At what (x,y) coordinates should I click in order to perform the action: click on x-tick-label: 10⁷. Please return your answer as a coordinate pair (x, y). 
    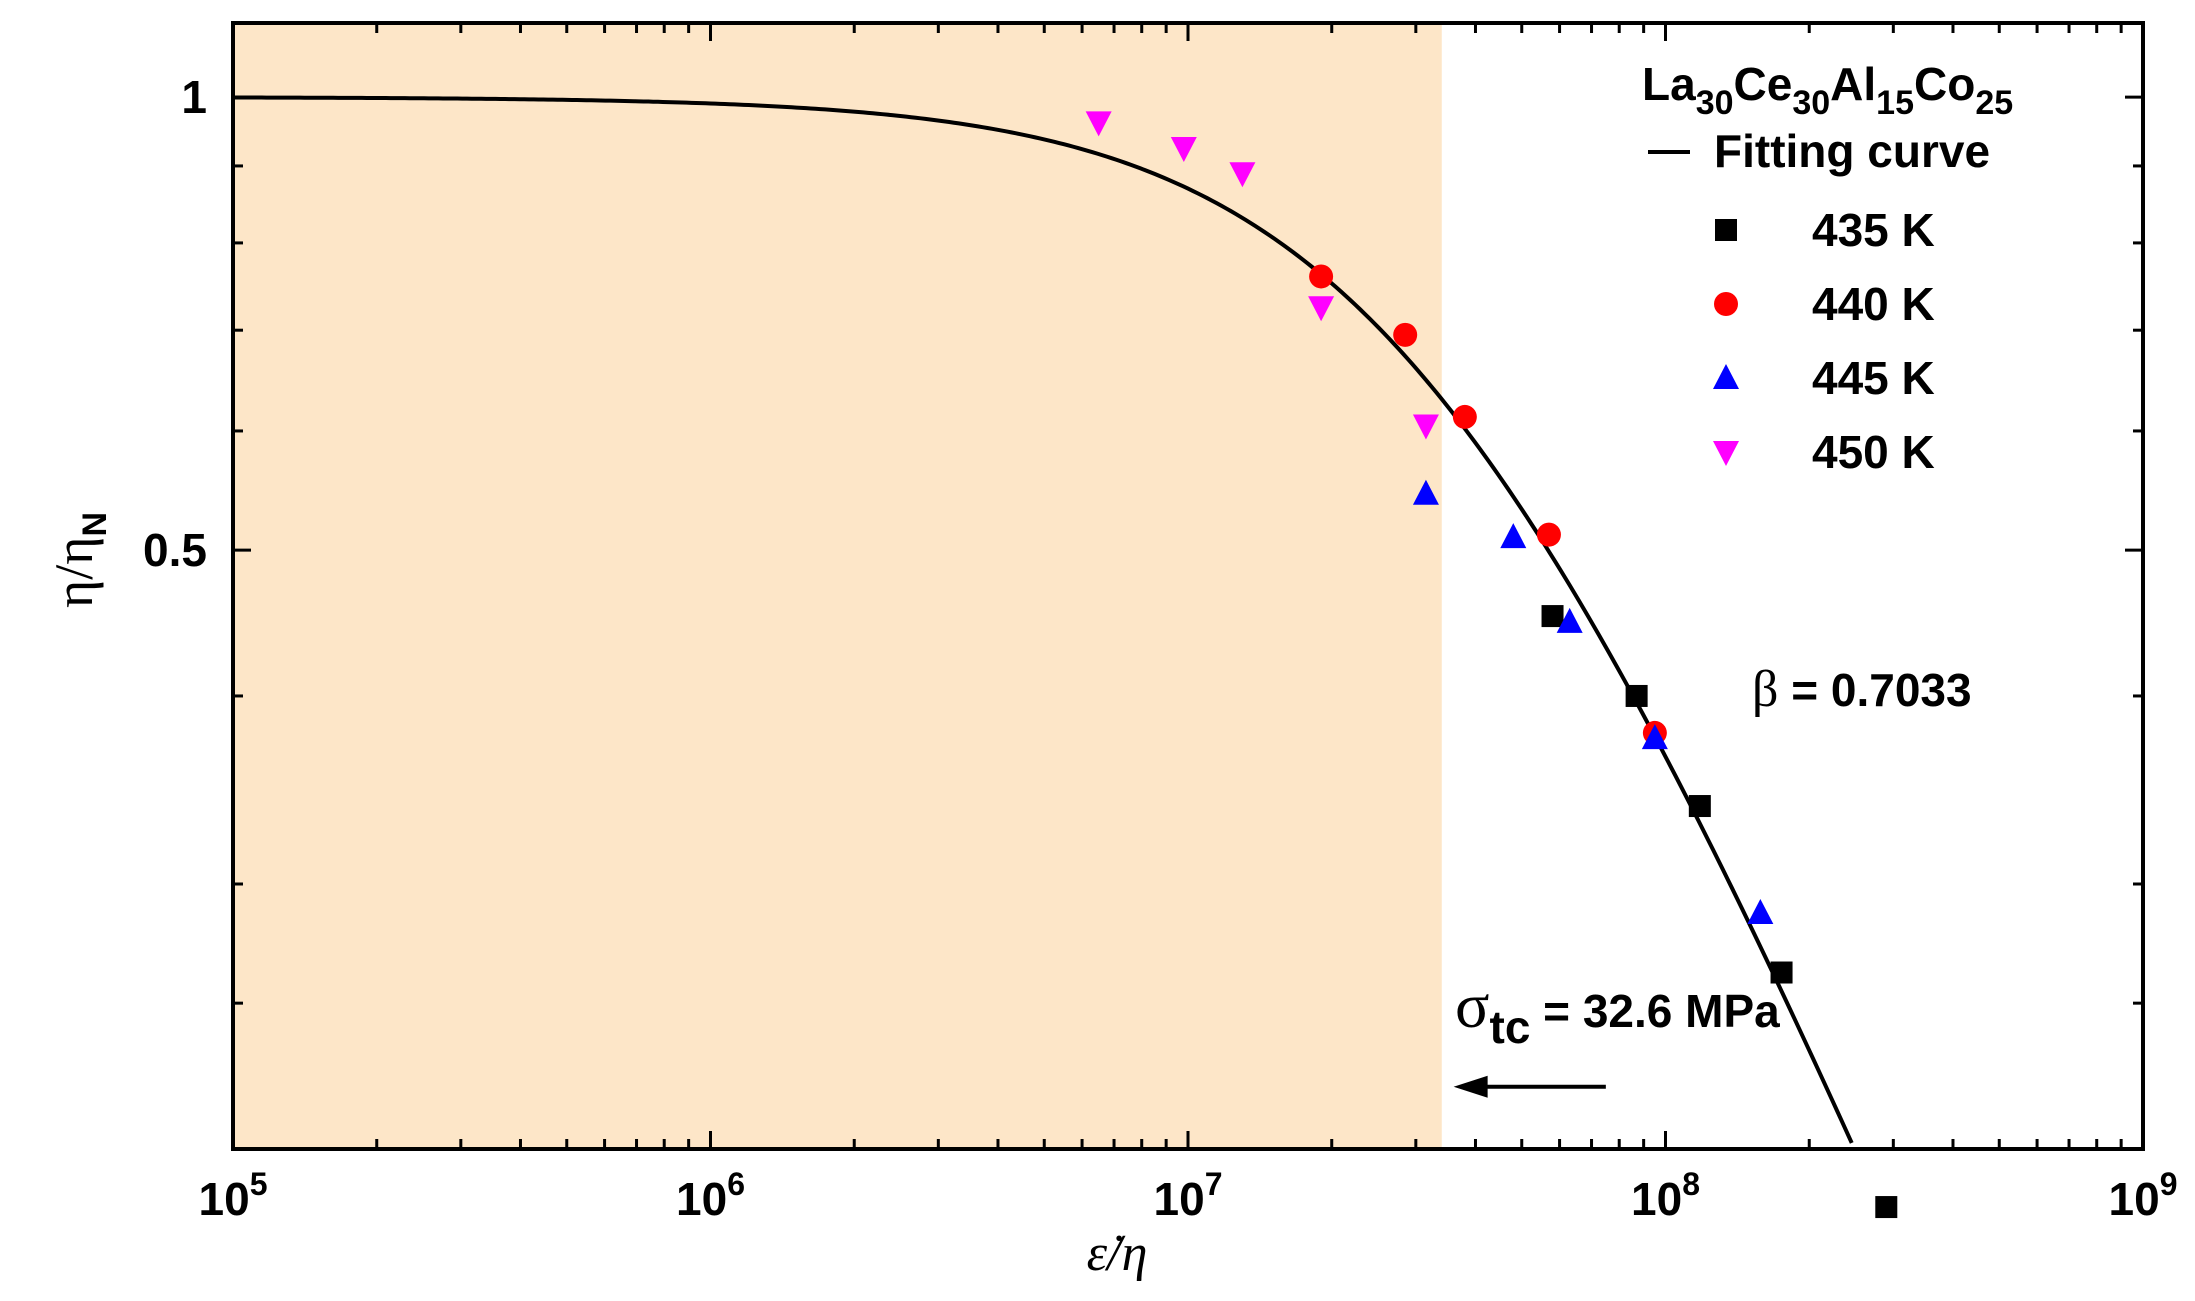
    Looking at the image, I should click on (1188, 1195).